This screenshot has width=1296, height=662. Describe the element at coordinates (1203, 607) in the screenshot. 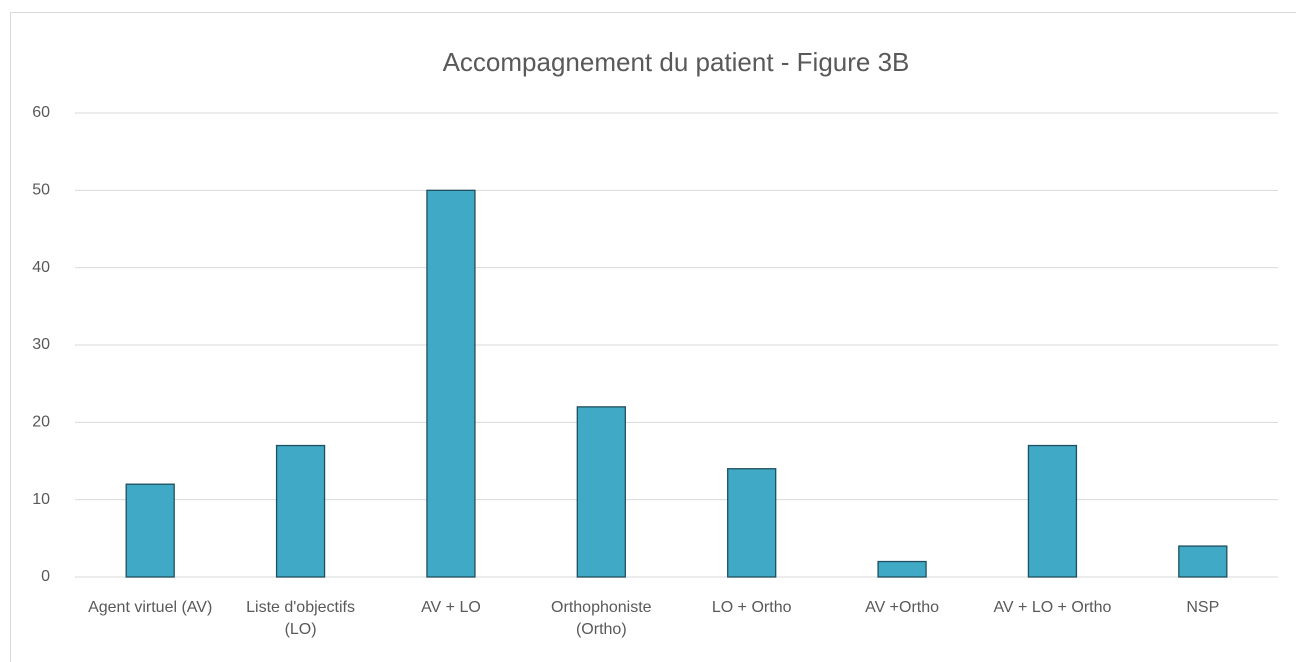

I see `x-tick-label: NSP` at that location.